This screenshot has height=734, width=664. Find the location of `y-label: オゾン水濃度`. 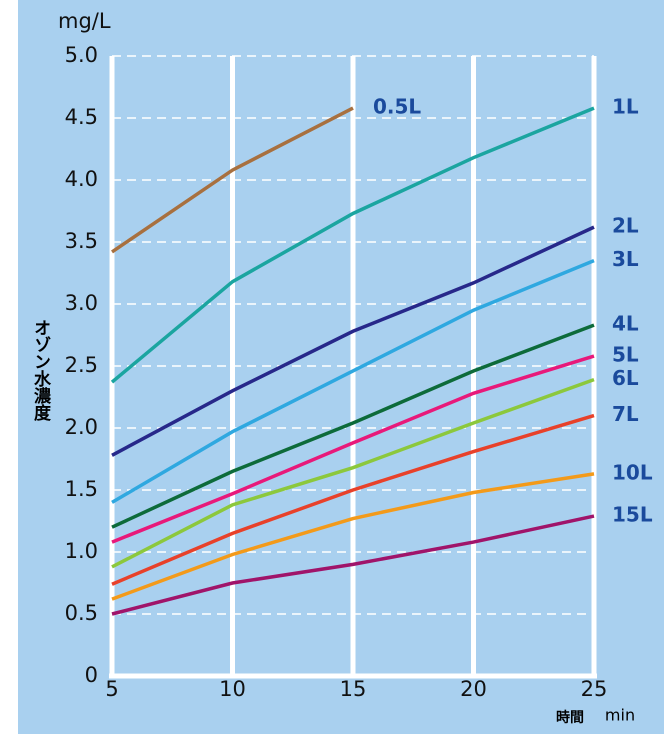

y-label: オゾン水濃度 is located at coordinates (40, 370).